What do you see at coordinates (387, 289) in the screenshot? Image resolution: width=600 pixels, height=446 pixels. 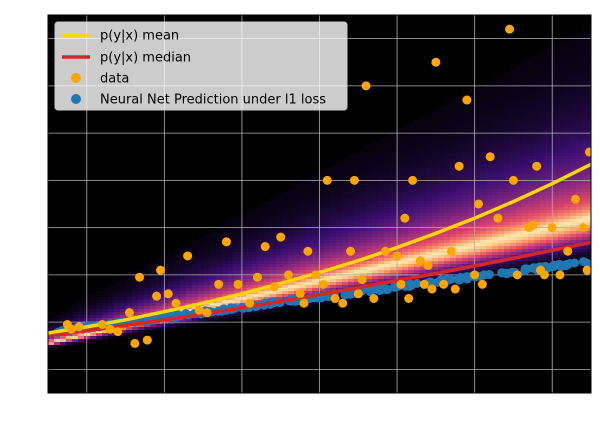 I see `nn-prediction-point` at bounding box center [387, 289].